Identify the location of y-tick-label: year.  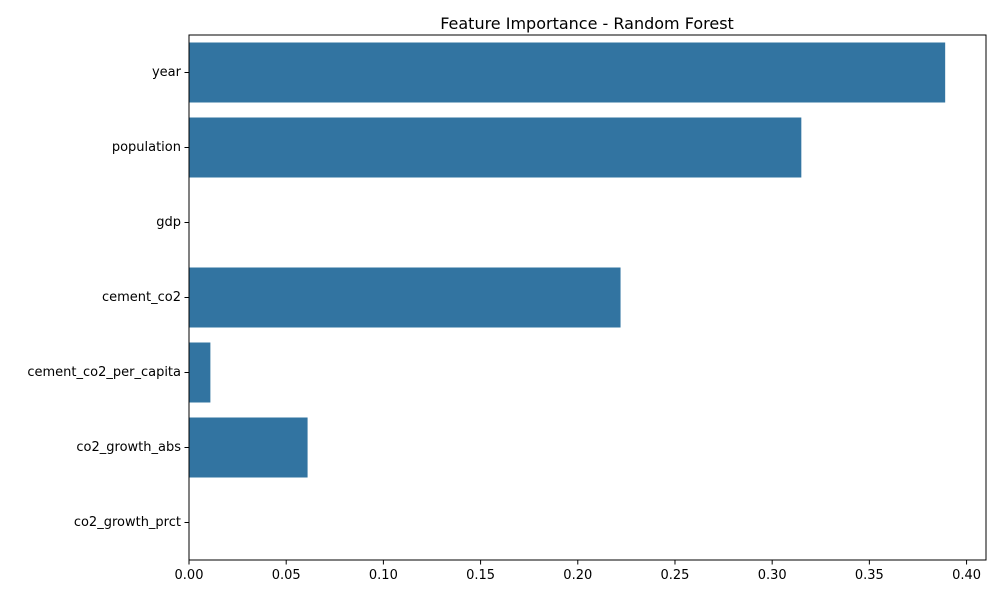
(167, 72).